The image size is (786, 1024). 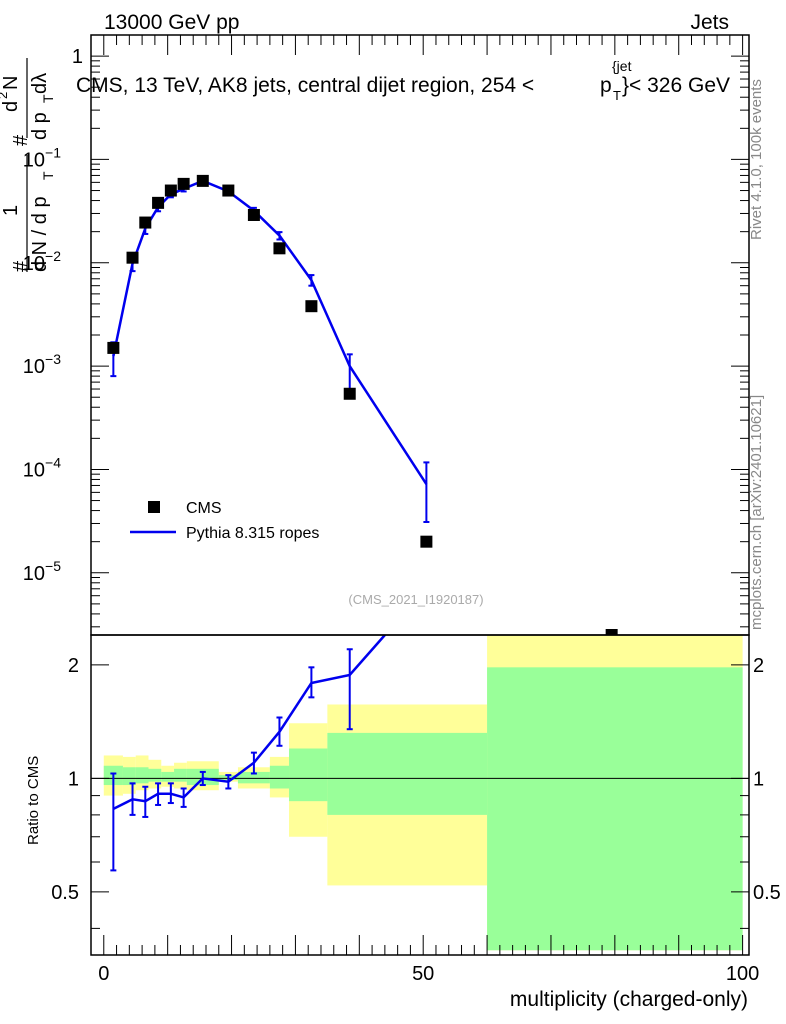 I want to click on main-y-tick-label: 10⁻³, so click(x=42, y=364).